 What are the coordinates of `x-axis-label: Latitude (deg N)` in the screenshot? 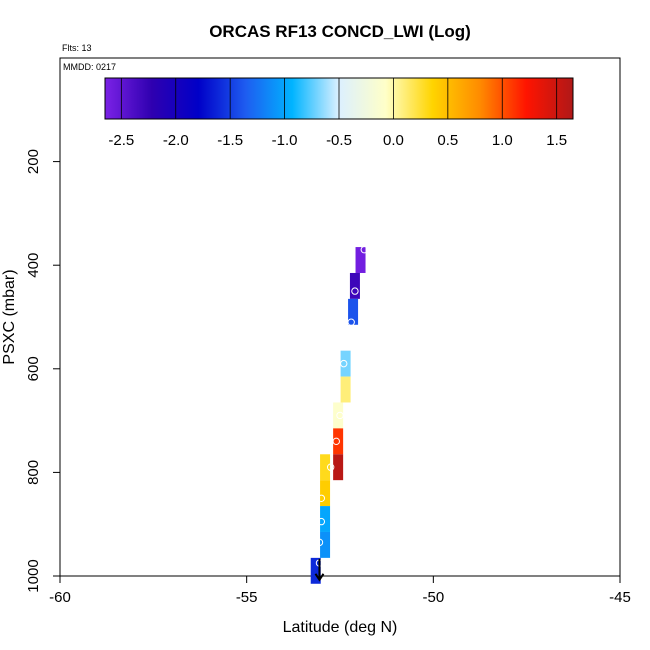 It's located at (340, 627).